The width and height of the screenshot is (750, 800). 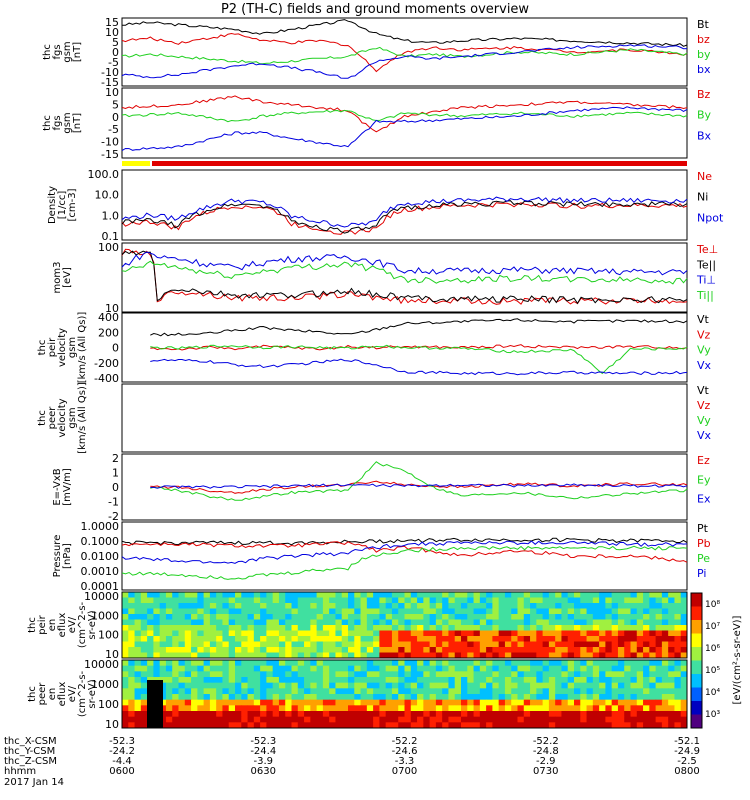 I want to click on y-tick-label: -10, so click(x=110, y=142).